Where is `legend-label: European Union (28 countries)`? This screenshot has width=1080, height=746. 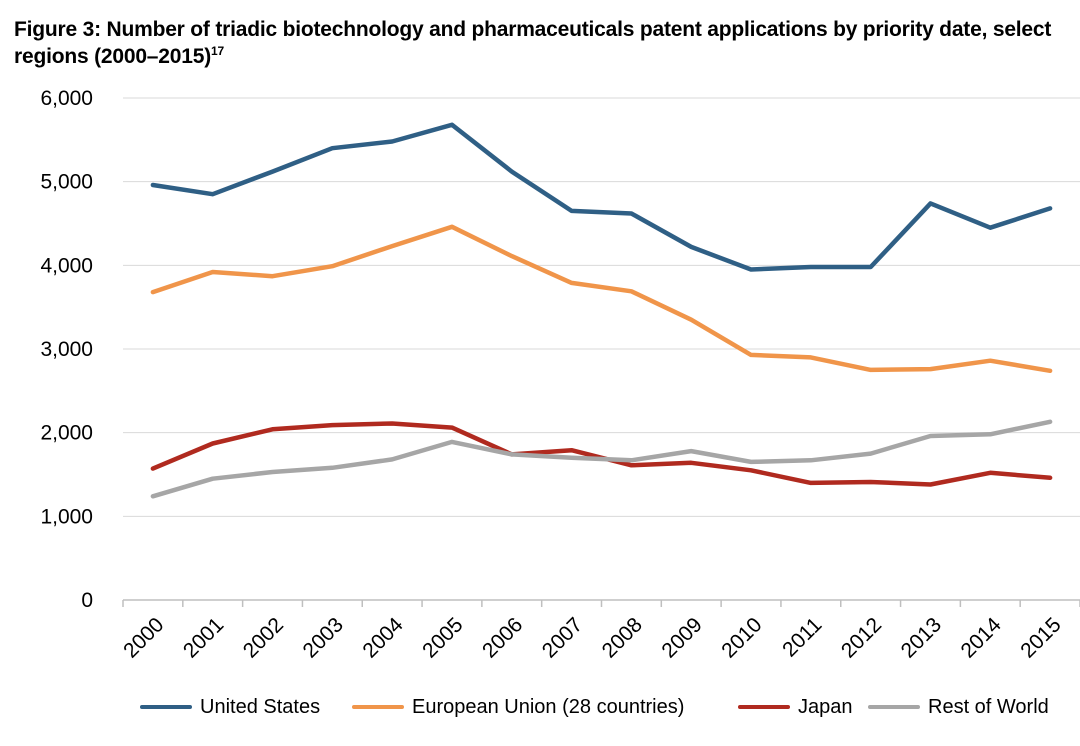 legend-label: European Union (28 countries) is located at coordinates (548, 706).